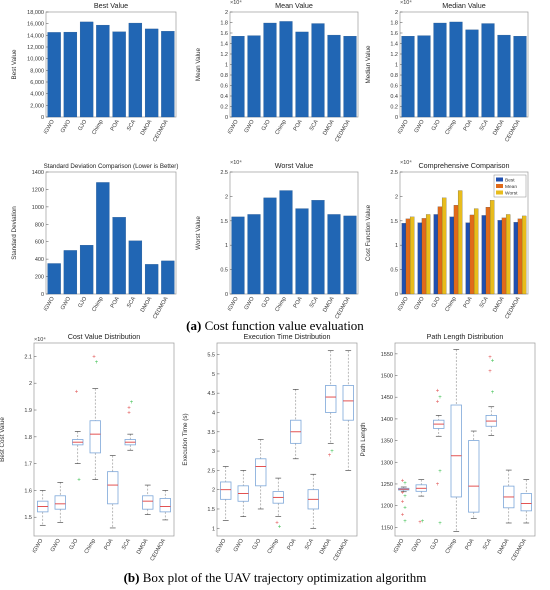 This screenshot has height=590, width=550. Describe the element at coordinates (119, 74) in the screenshot. I see `bar-poa` at that location.